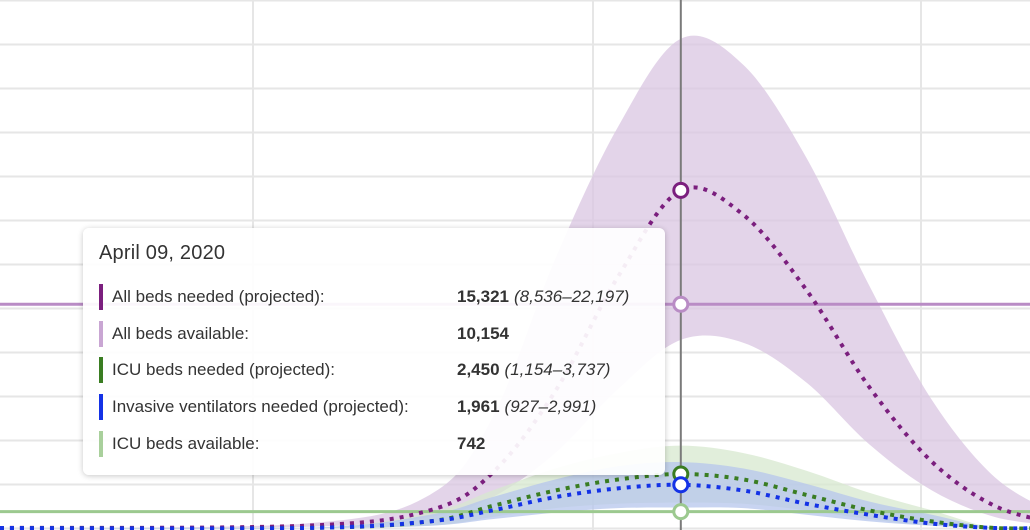 The image size is (1030, 530). What do you see at coordinates (478, 370) in the screenshot?
I see `tooltip-value-main: 2,450` at bounding box center [478, 370].